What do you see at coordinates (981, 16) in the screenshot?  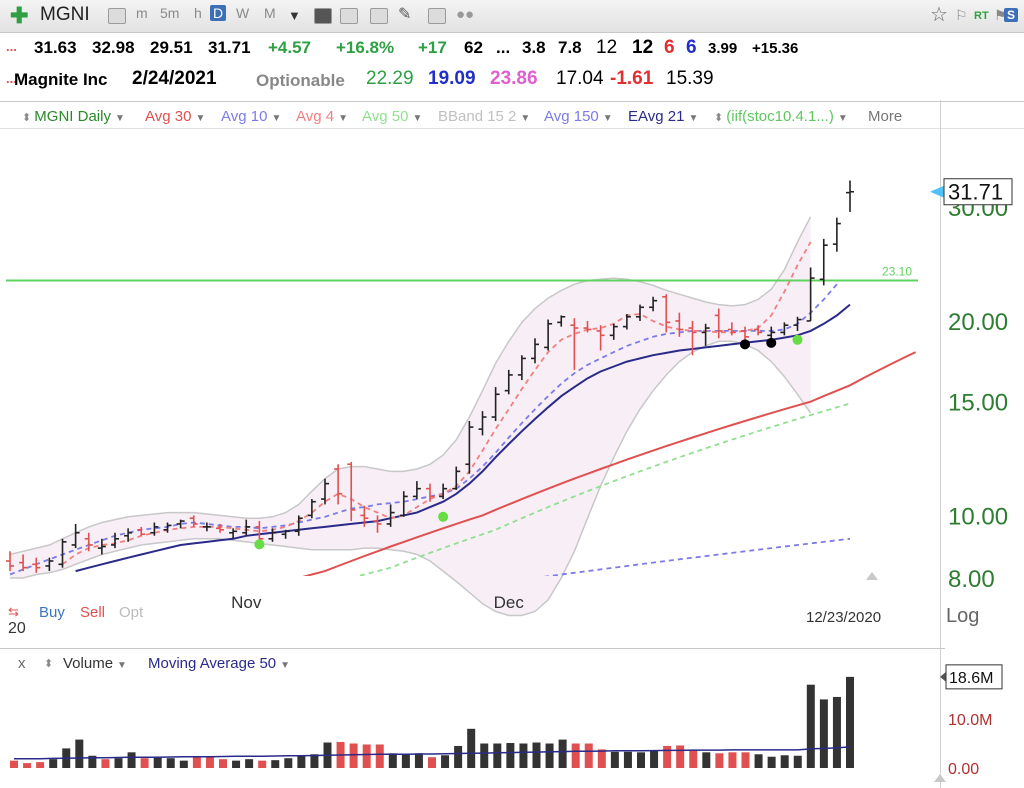 I see `rt-badge: RT` at bounding box center [981, 16].